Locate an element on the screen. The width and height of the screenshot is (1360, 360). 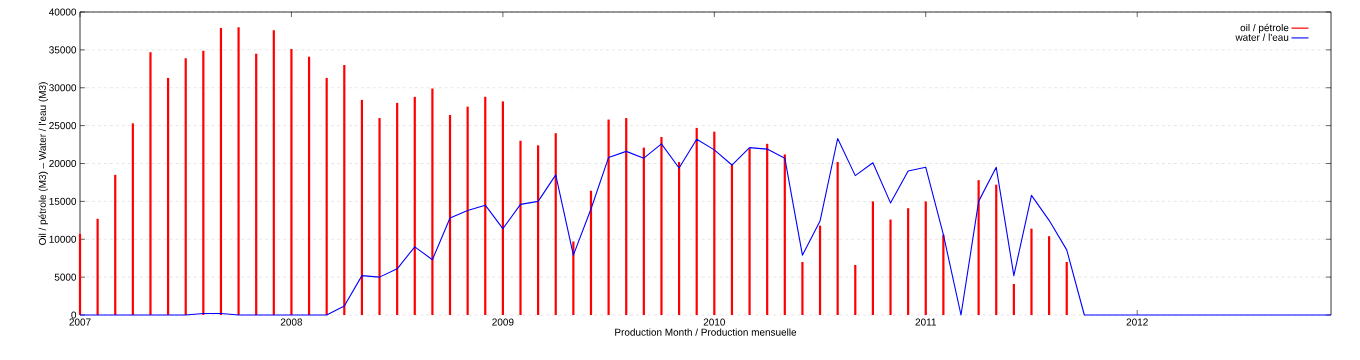
y-tick-label: 25000 is located at coordinates (63, 126).